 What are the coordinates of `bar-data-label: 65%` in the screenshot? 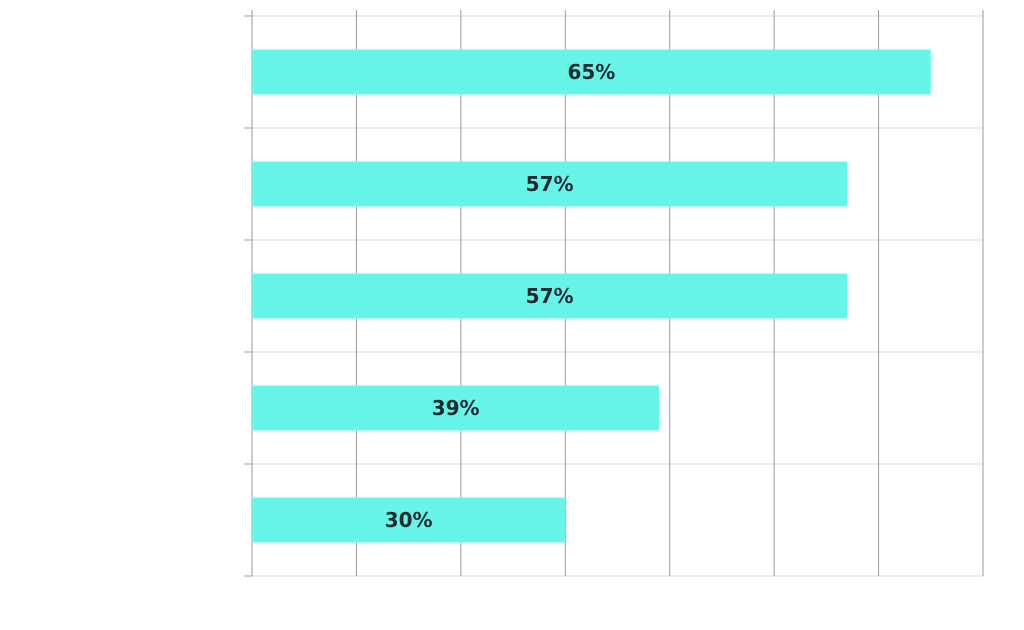 It's located at (591, 72).